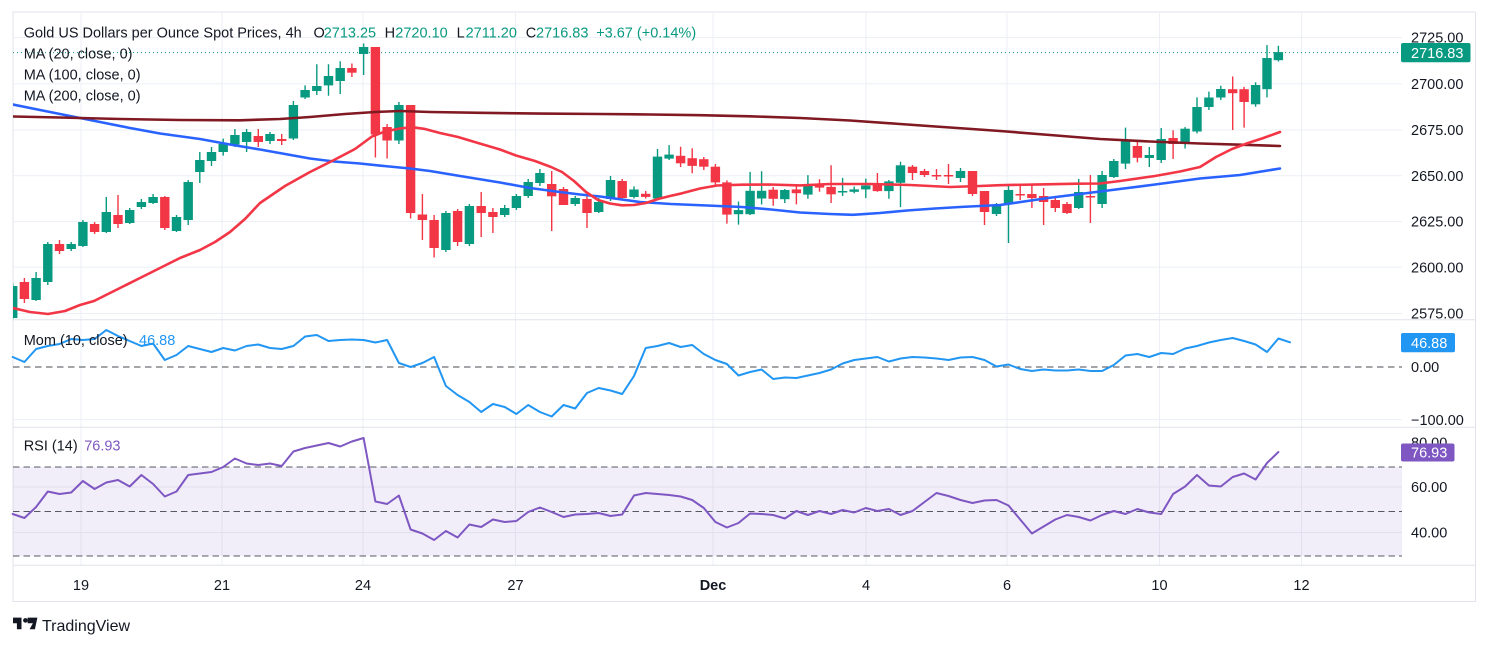 Image resolution: width=1489 pixels, height=651 pixels. I want to click on svg-text: 10, so click(1159, 586).